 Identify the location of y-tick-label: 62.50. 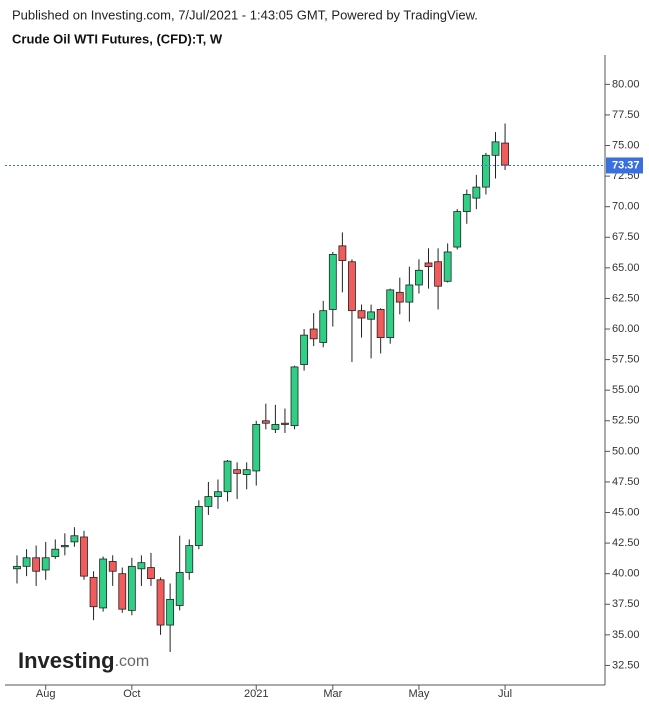
(626, 298).